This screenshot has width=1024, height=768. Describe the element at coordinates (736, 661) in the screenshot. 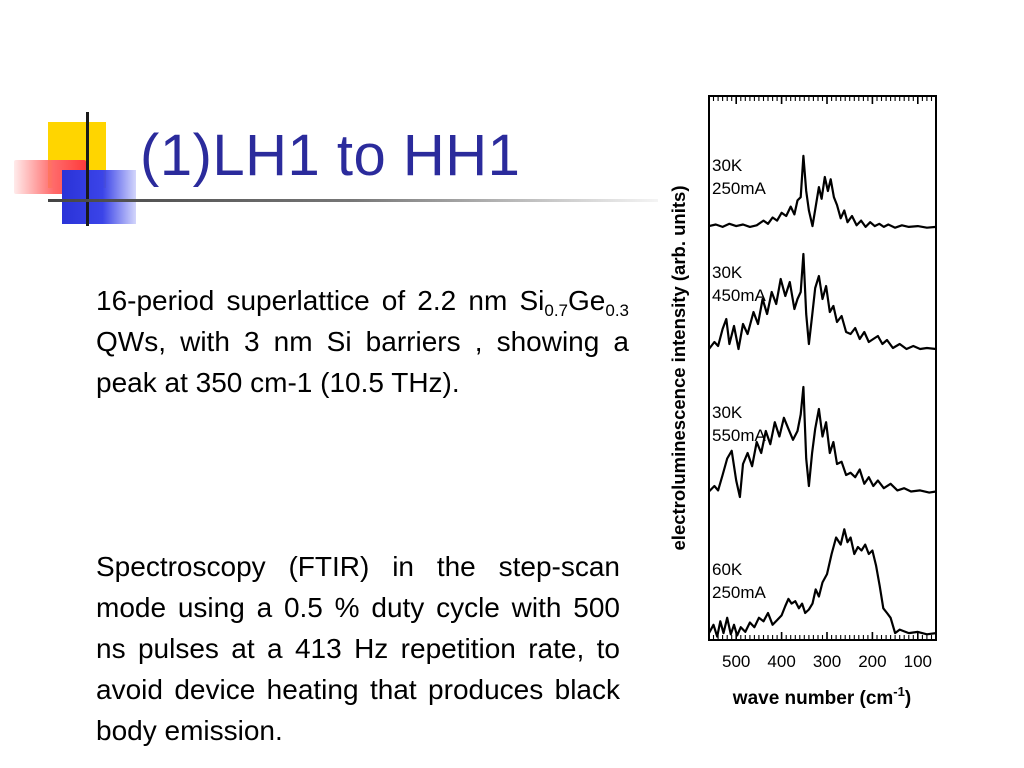

I see `x-tick-label: 500` at that location.